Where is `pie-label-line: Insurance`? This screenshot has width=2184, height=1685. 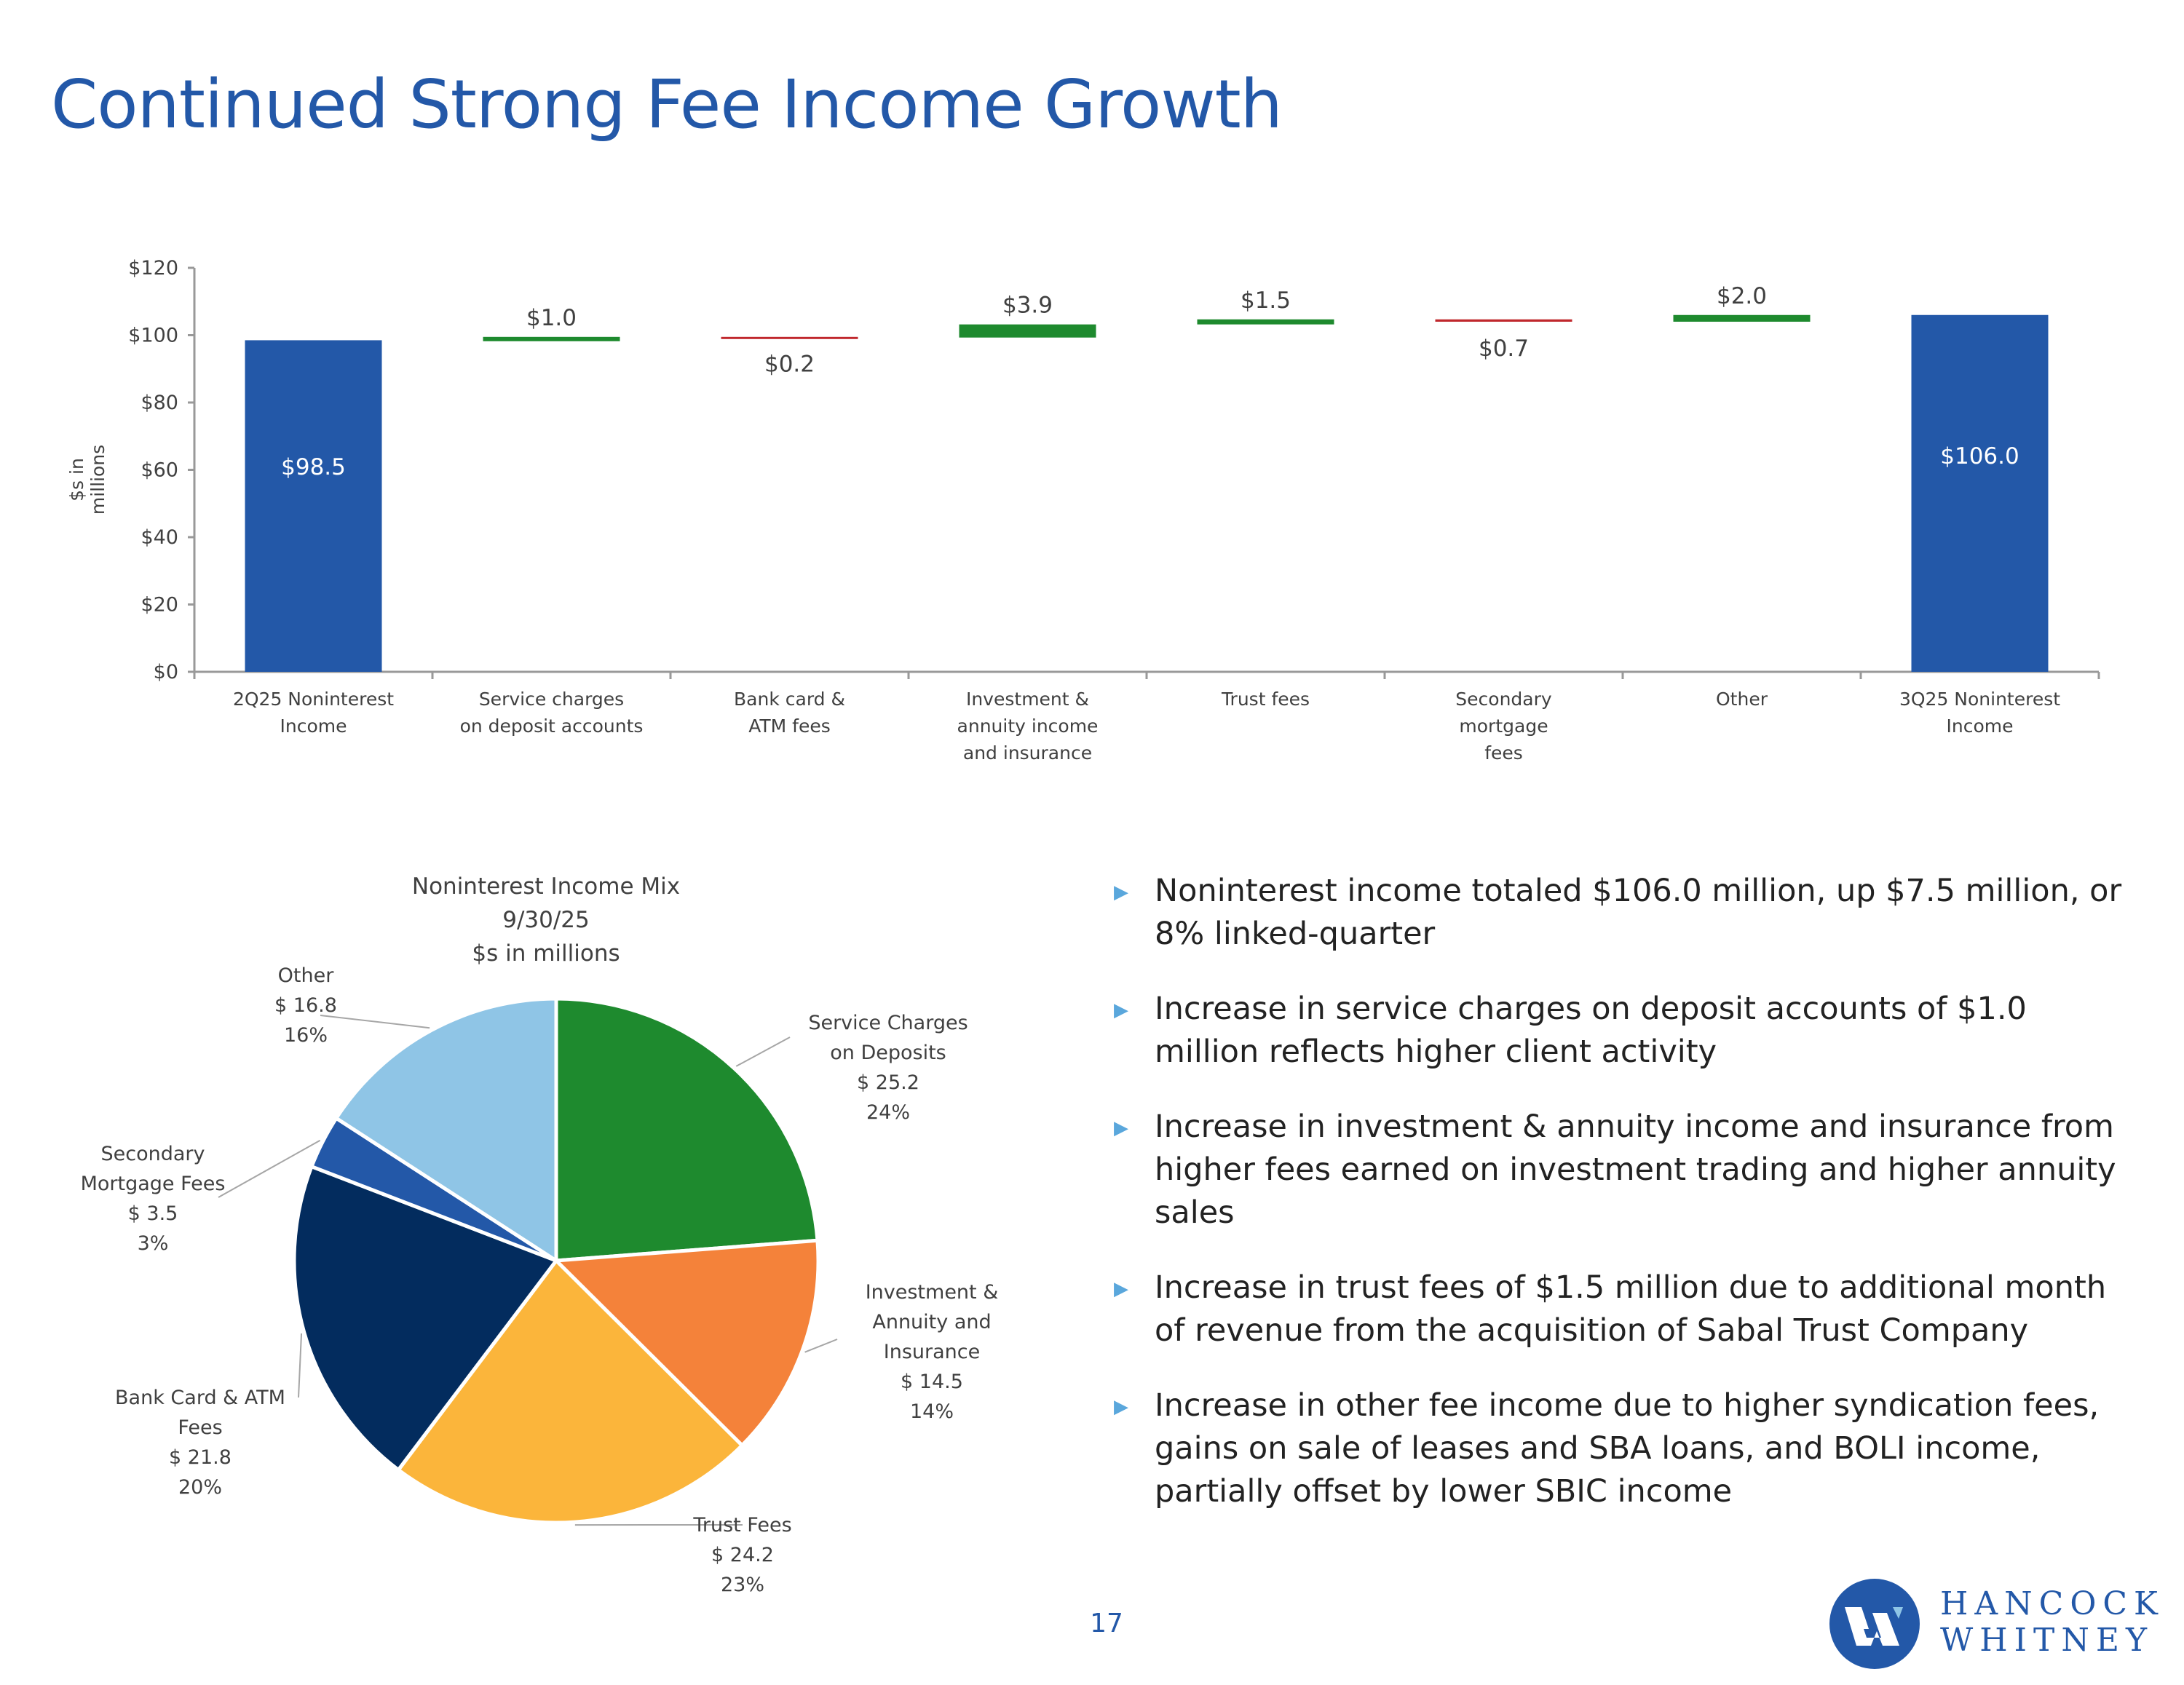 pie-label-line: Insurance is located at coordinates (932, 1352).